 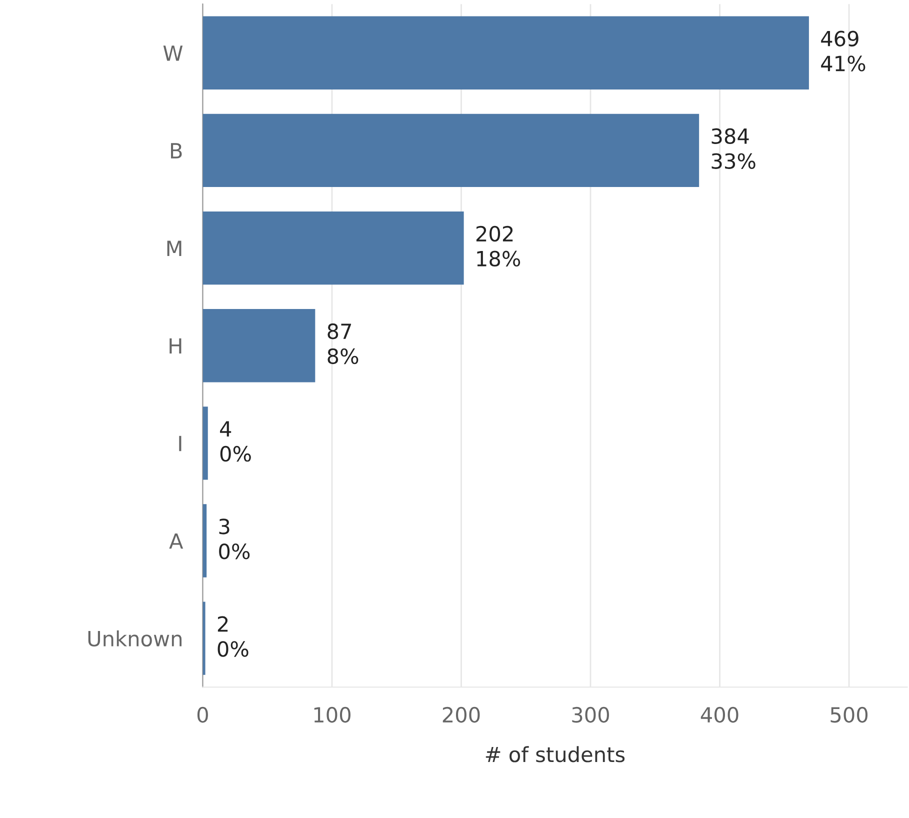 I want to click on y-tick-label: M, so click(x=174, y=248).